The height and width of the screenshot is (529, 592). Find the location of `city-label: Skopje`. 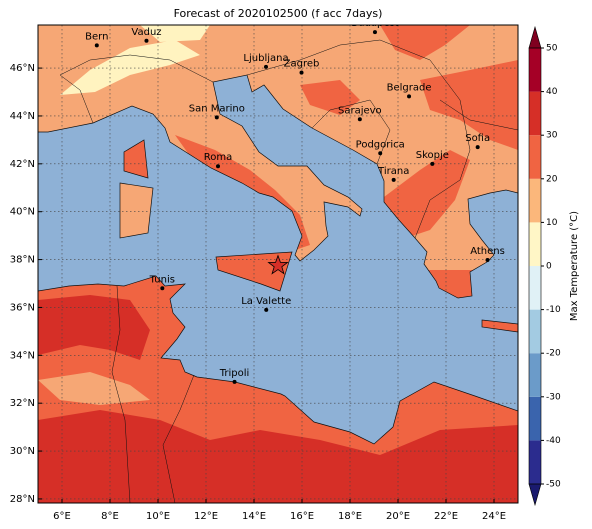

city-label: Skopje is located at coordinates (432, 155).